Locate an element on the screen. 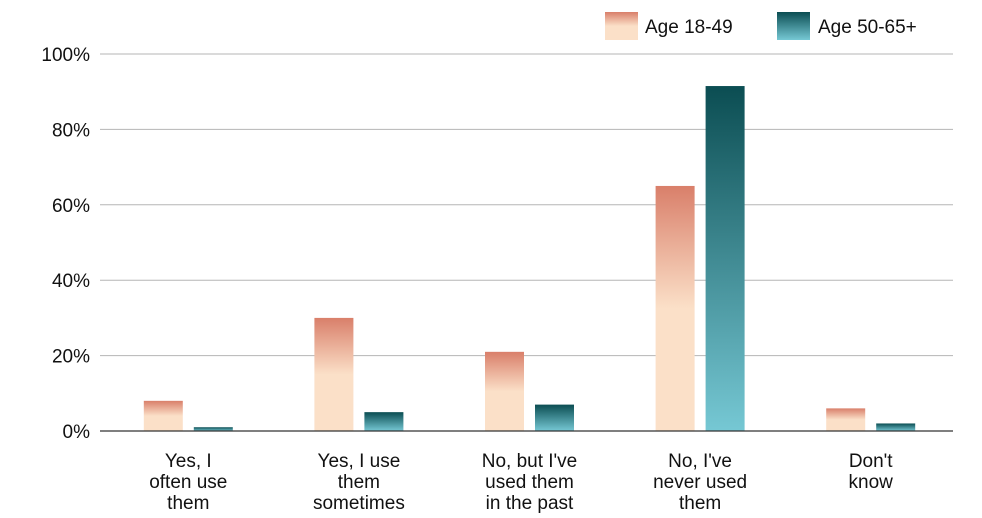  x-category-label: No, but I've used them in the past is located at coordinates (530, 482).